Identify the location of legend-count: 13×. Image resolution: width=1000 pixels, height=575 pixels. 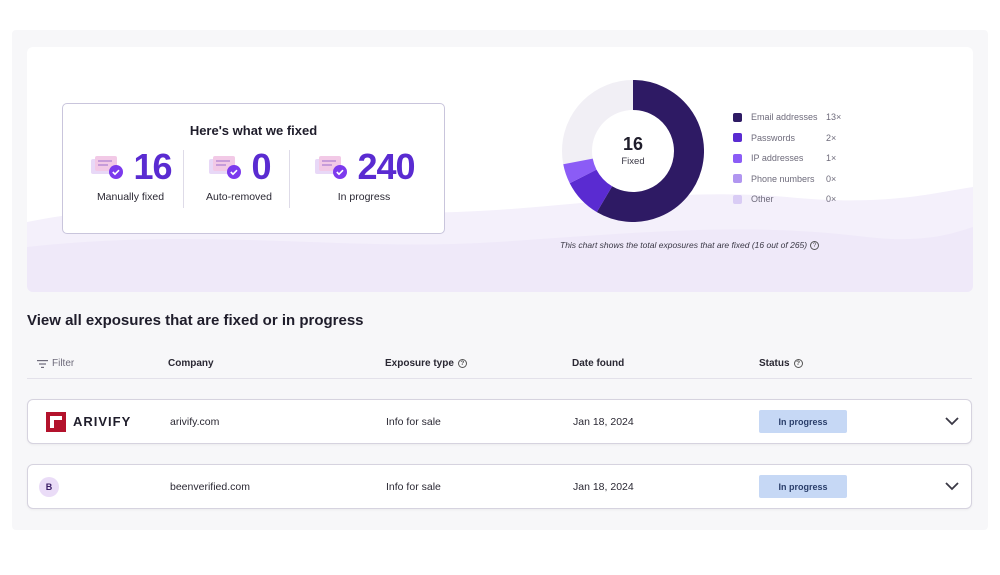
(834, 117).